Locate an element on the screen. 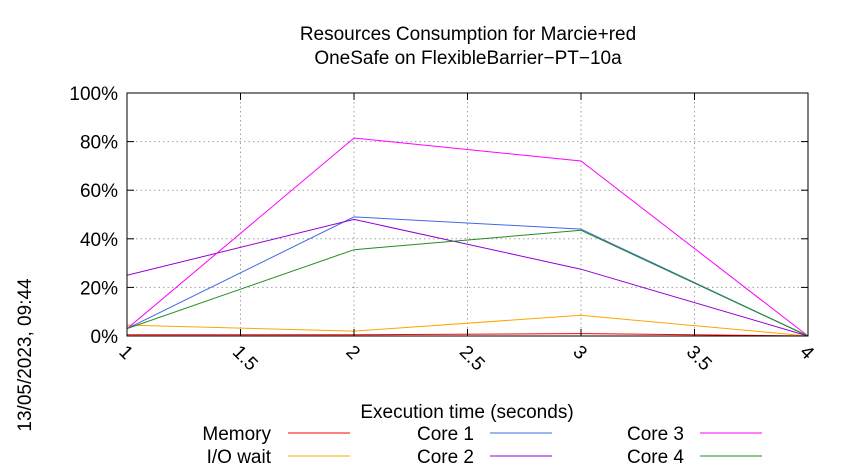 The height and width of the screenshot is (475, 850). y-tick-label: 40% is located at coordinates (99, 240).